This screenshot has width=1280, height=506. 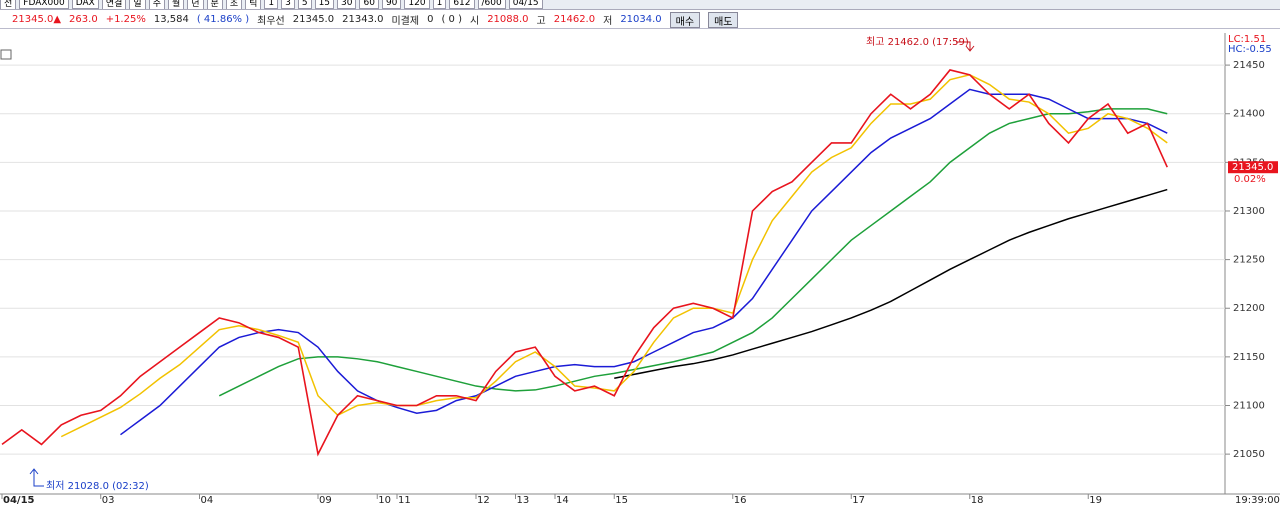 What do you see at coordinates (108, 500) in the screenshot?
I see `x-tick-label: 03` at bounding box center [108, 500].